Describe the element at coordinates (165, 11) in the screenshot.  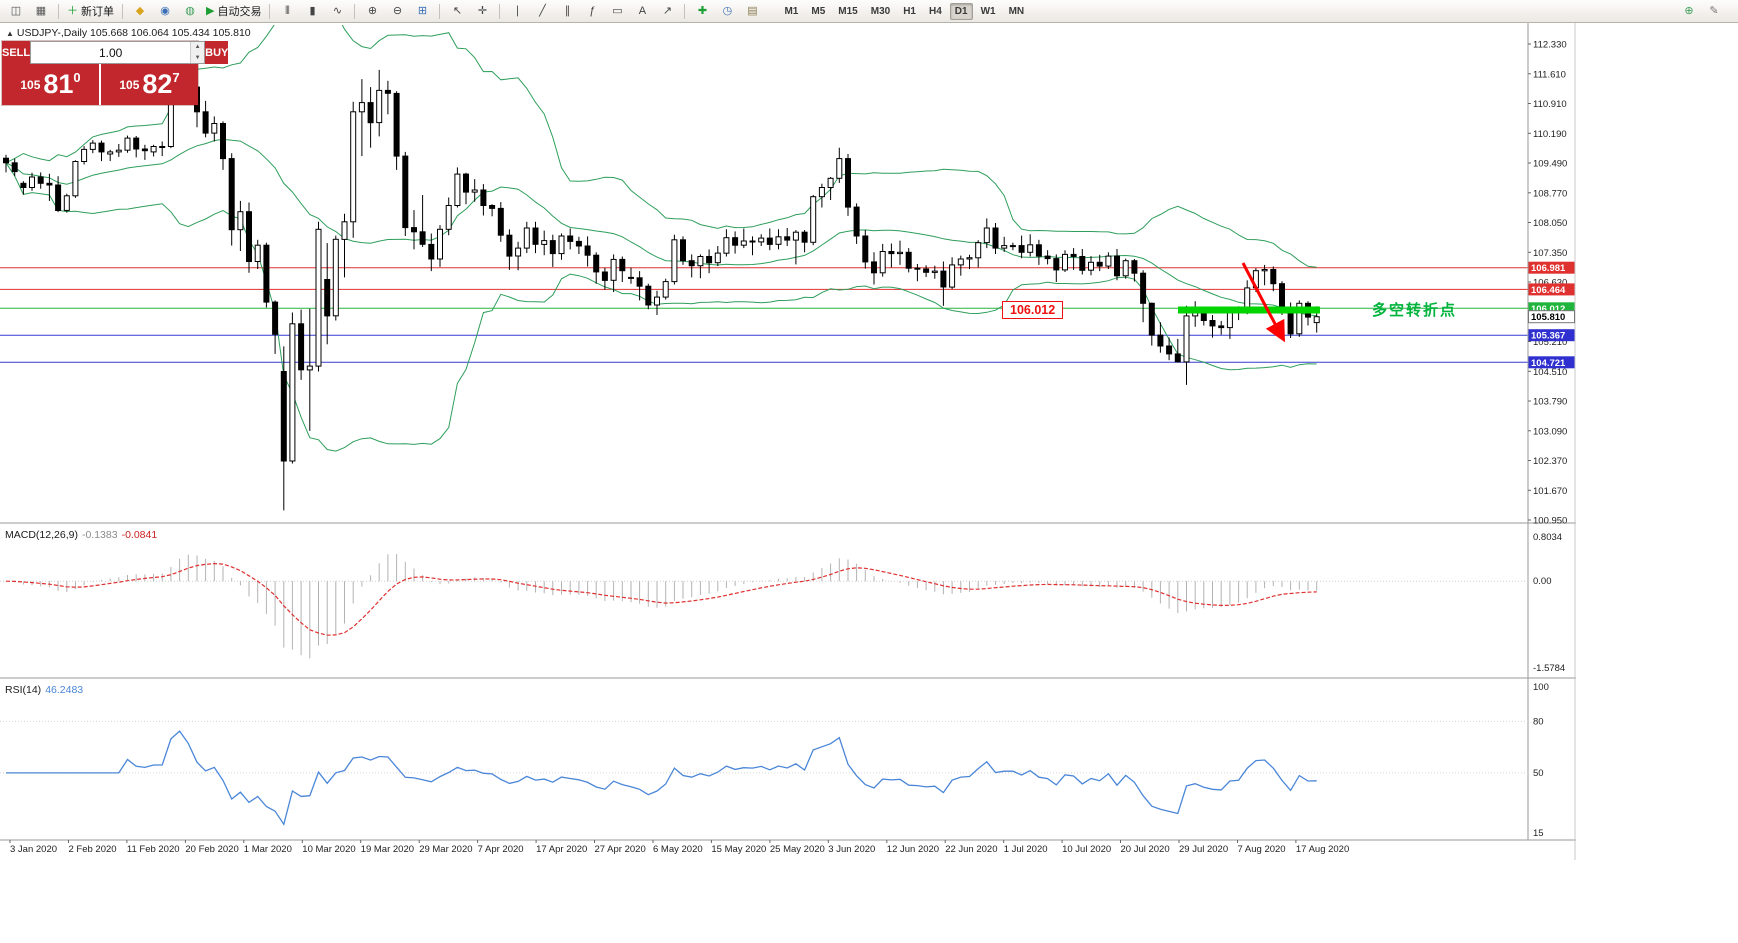
I see `market-icon: ◉` at that location.